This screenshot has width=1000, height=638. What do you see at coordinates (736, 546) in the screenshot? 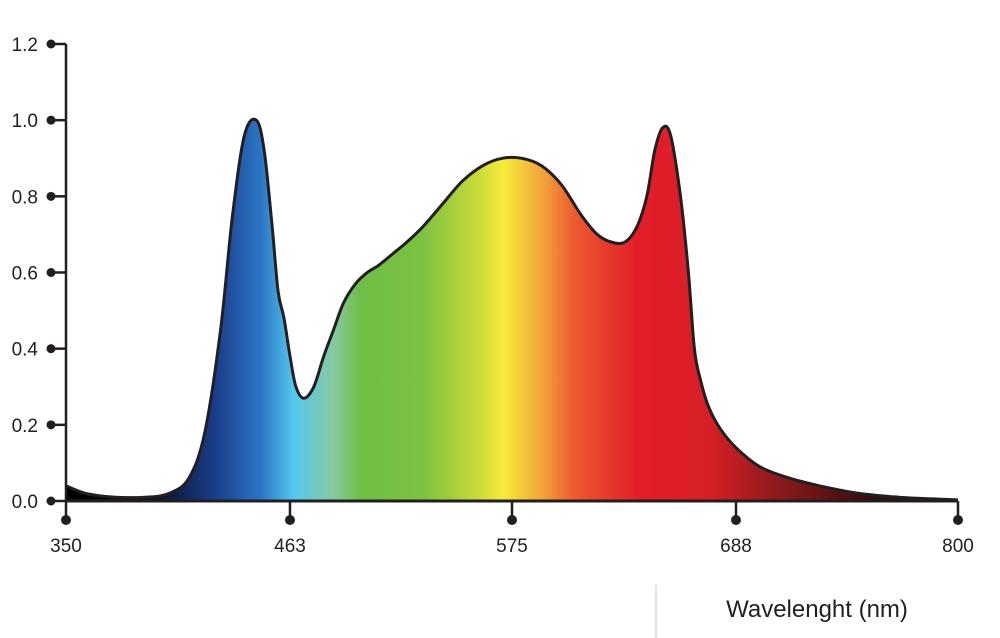
I see `x-tick-label: 688` at bounding box center [736, 546].